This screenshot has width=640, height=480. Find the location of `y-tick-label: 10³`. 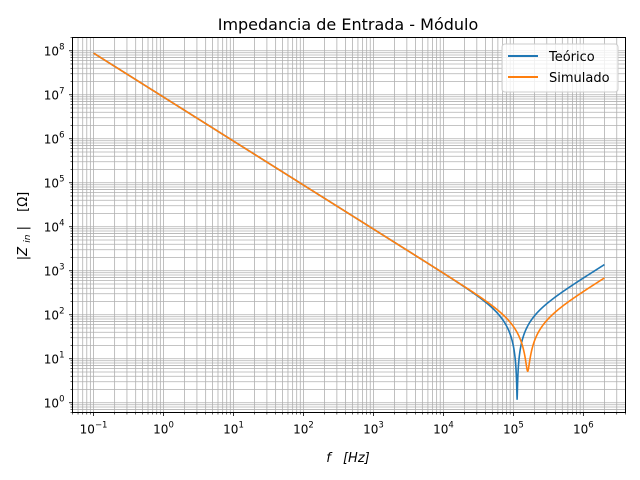

y-tick-label: 10³ is located at coordinates (54, 271).